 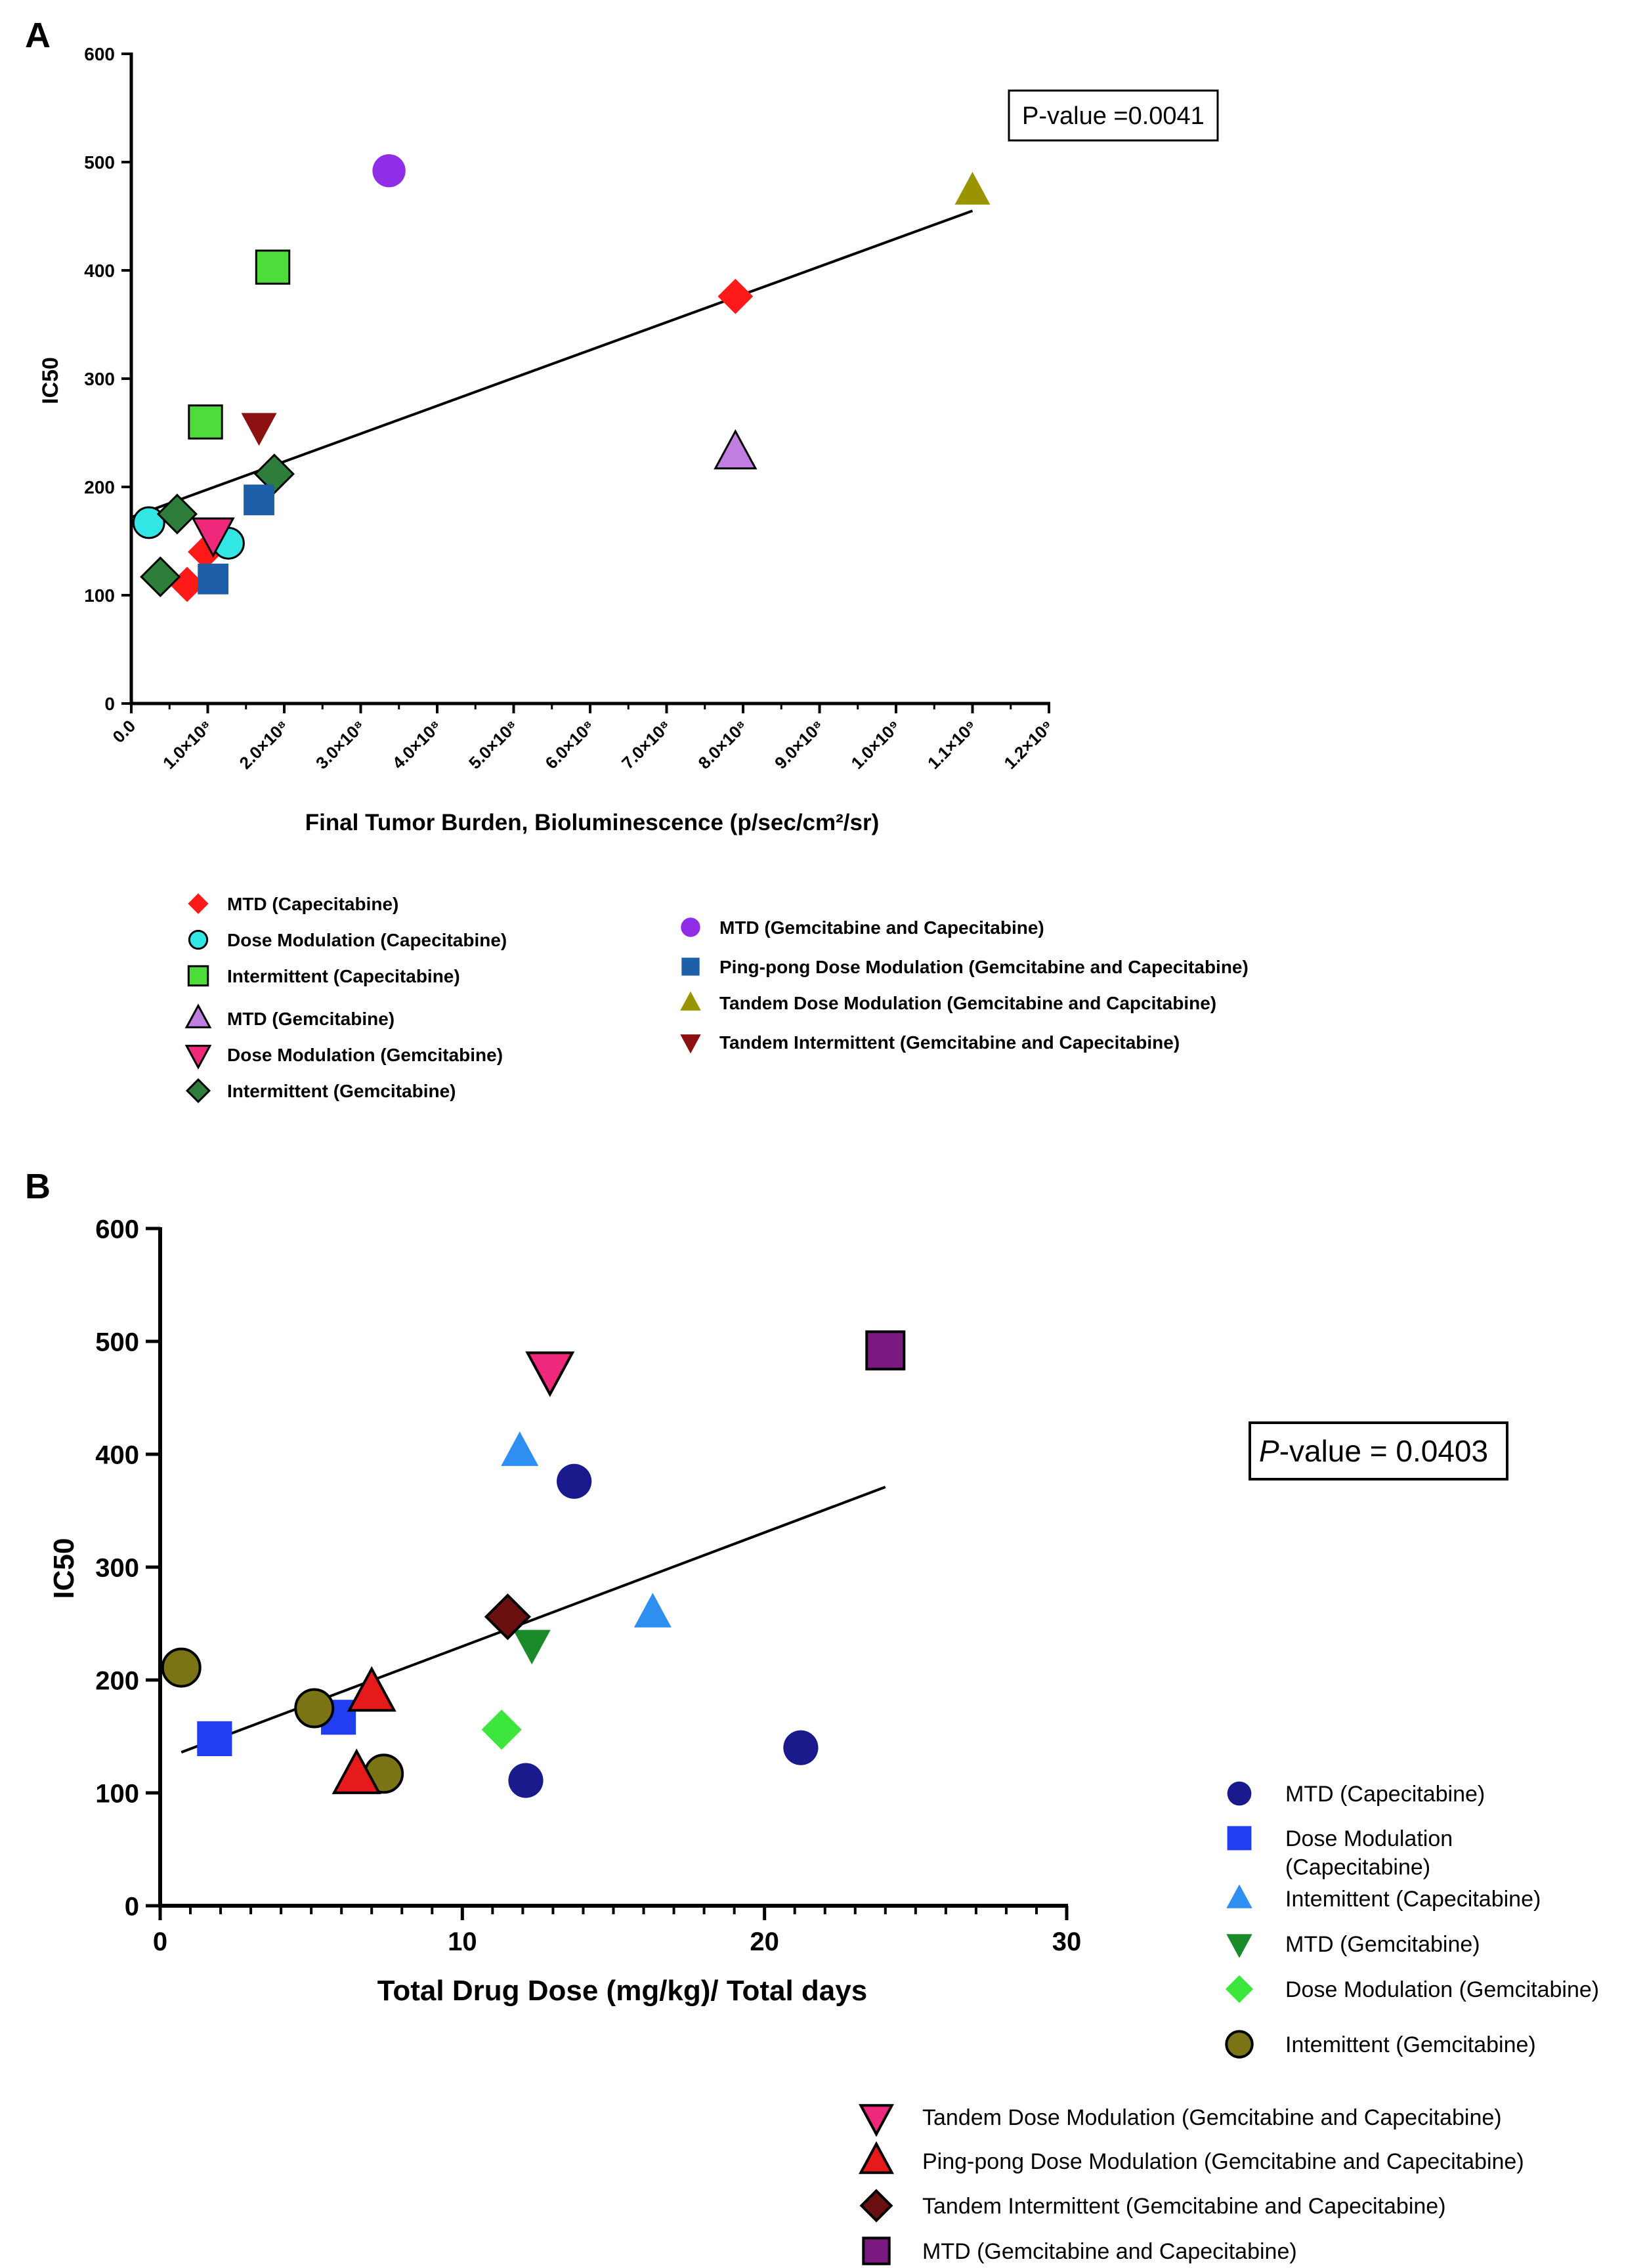 I want to click on panel-a-legend-label: MTD (Capecitabine), so click(x=312, y=904).